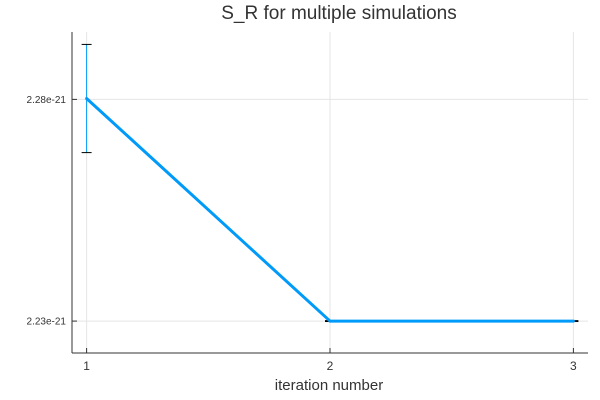 The height and width of the screenshot is (400, 600). I want to click on x-tick-label: 3, so click(573, 366).